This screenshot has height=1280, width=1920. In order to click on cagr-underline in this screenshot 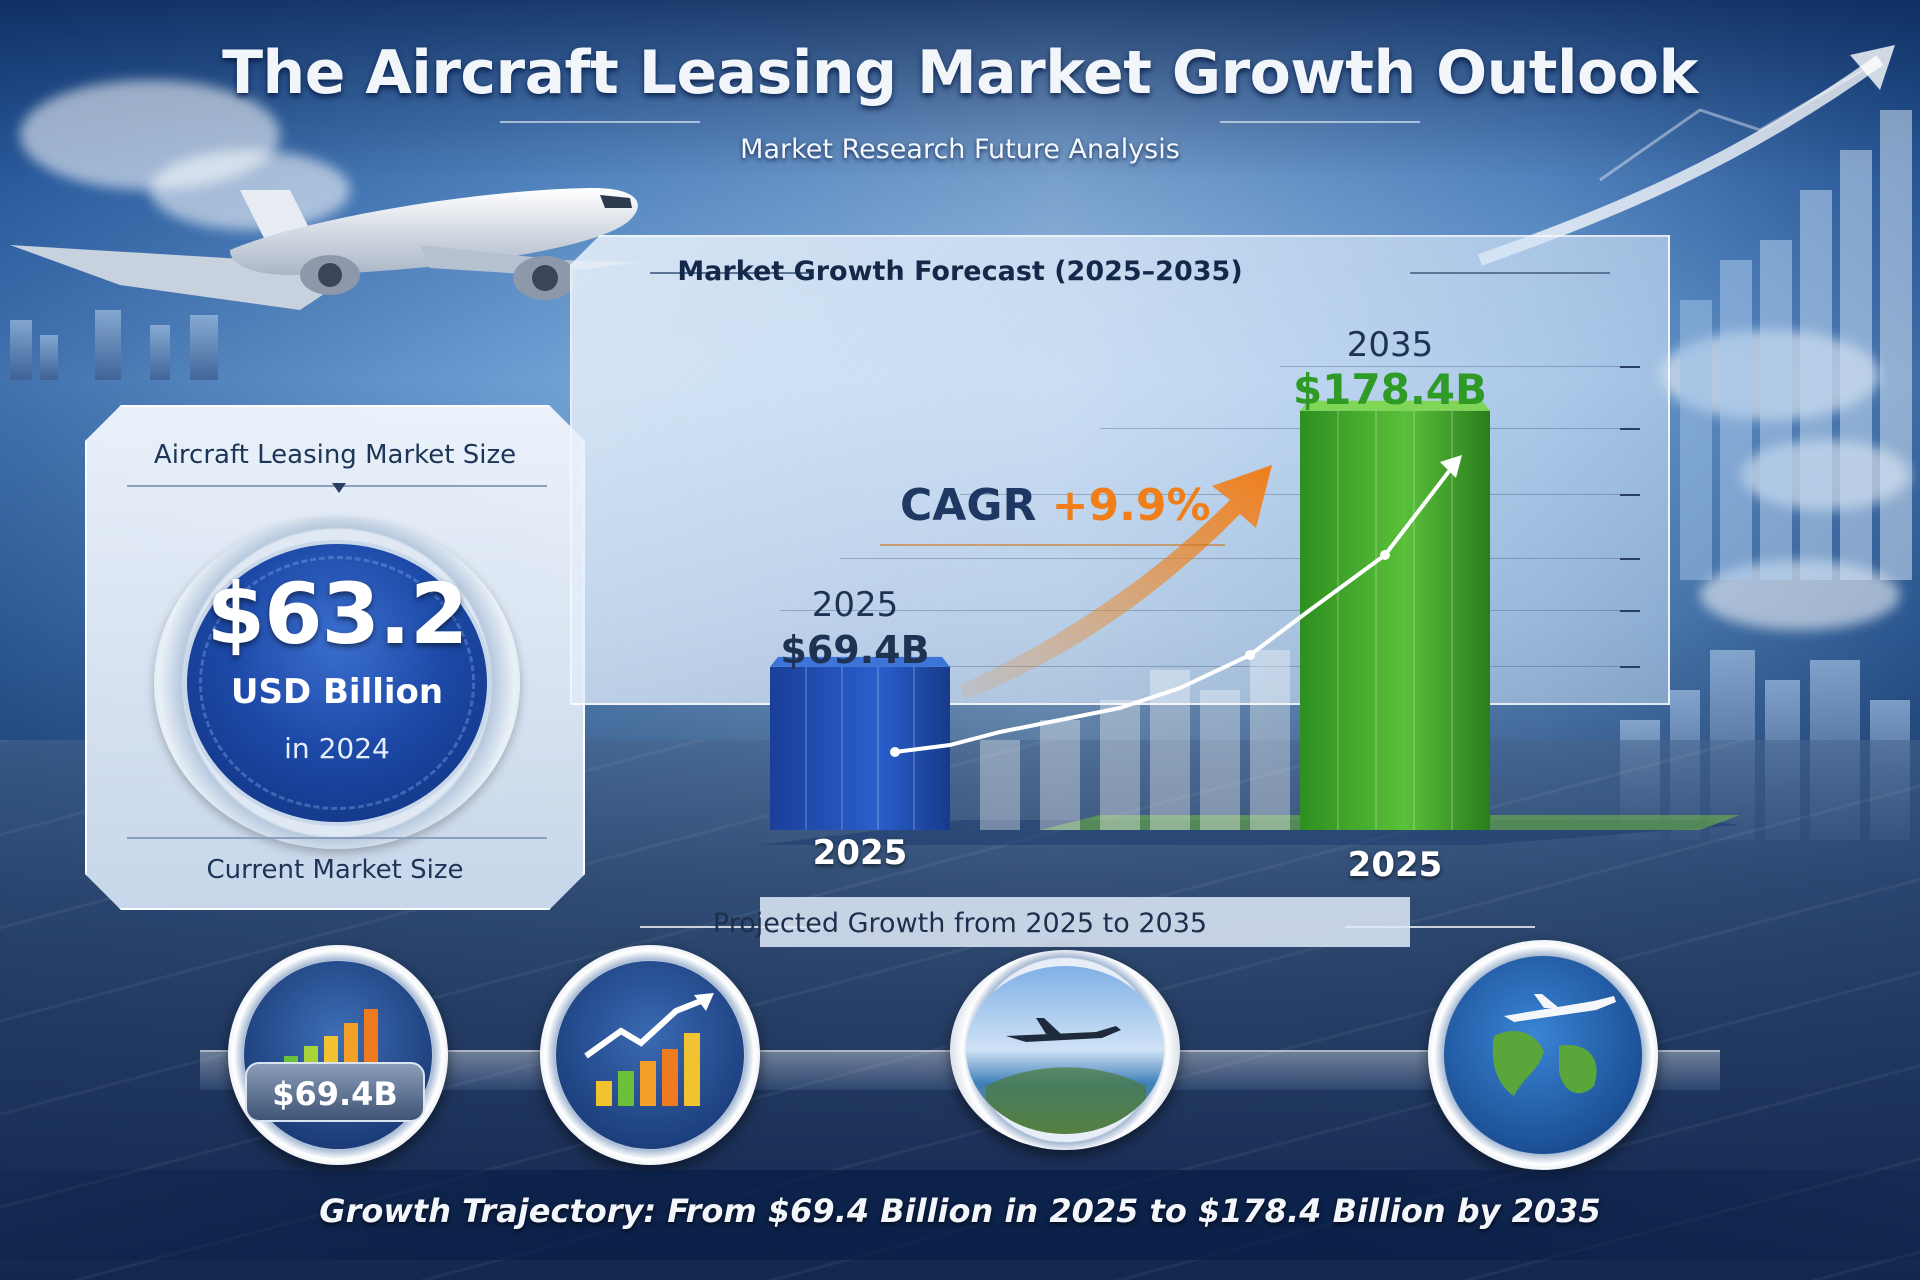, I will do `click(1052, 545)`.